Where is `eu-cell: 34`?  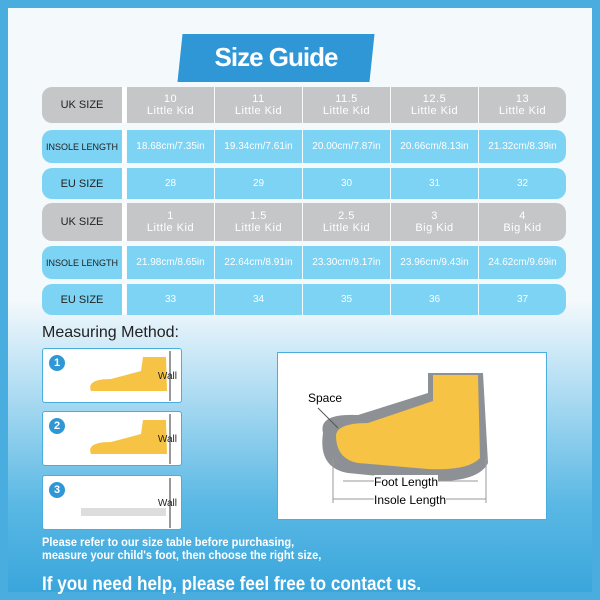 eu-cell: 34 is located at coordinates (258, 299).